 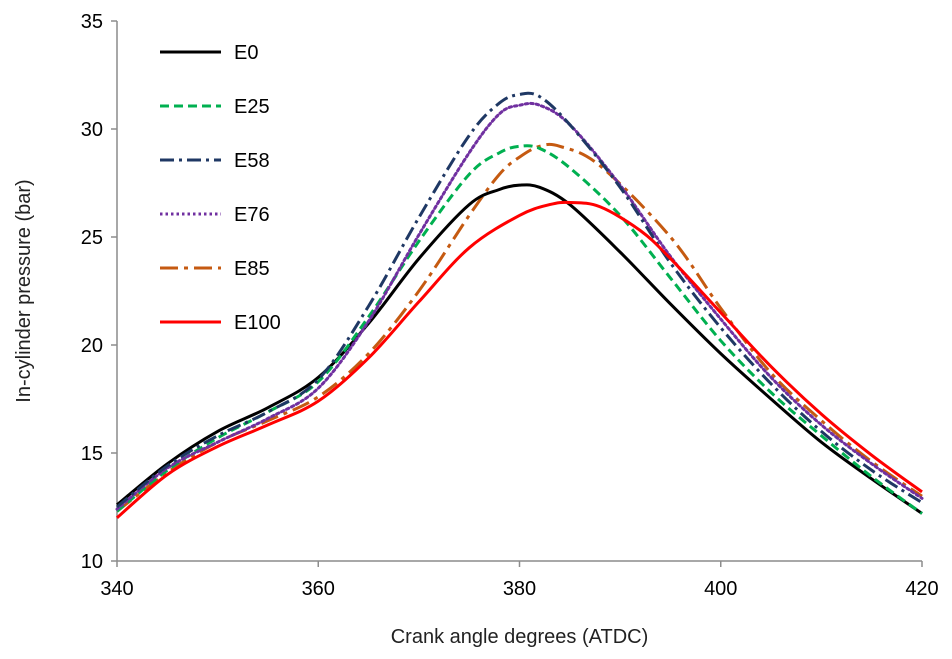 I want to click on x-tick-label: 420, so click(x=921, y=589).